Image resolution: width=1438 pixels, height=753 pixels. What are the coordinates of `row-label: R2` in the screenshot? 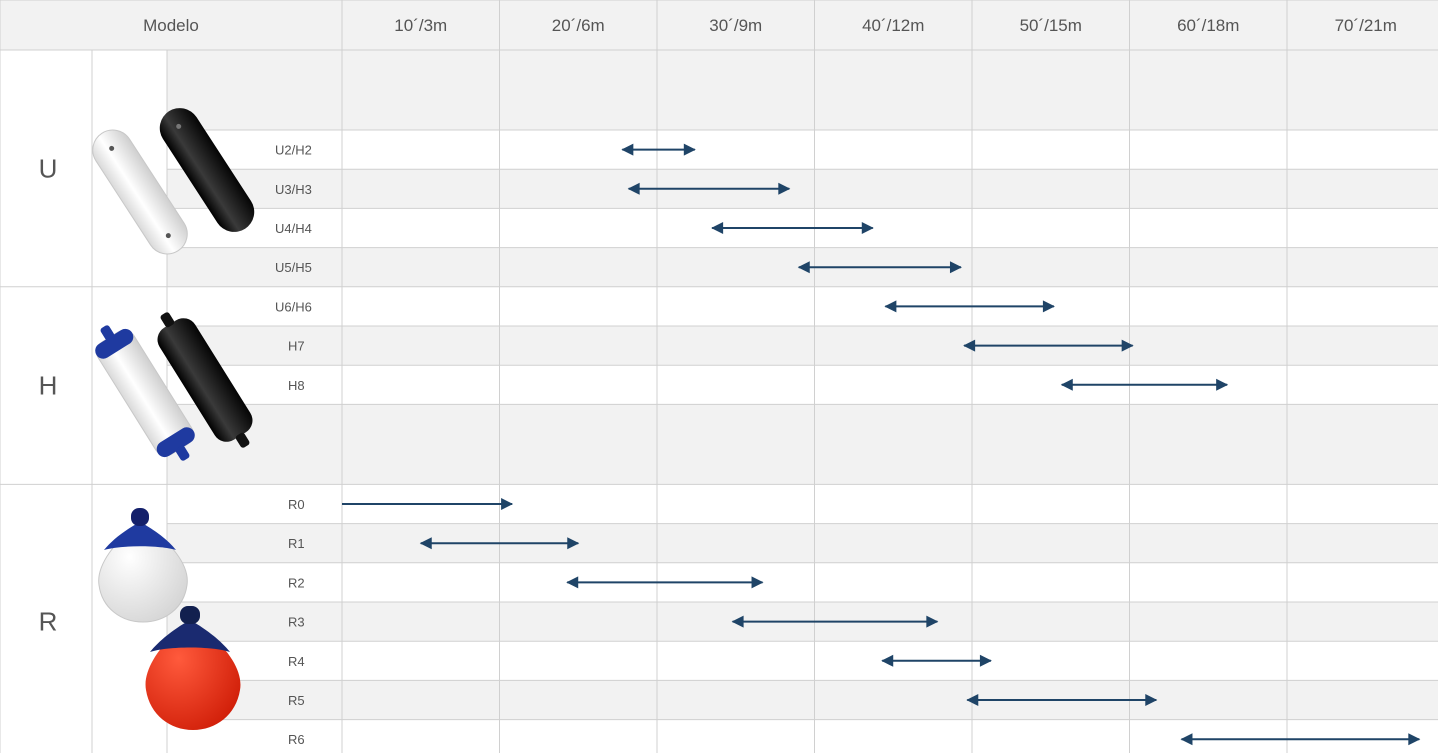 It's located at (296, 582).